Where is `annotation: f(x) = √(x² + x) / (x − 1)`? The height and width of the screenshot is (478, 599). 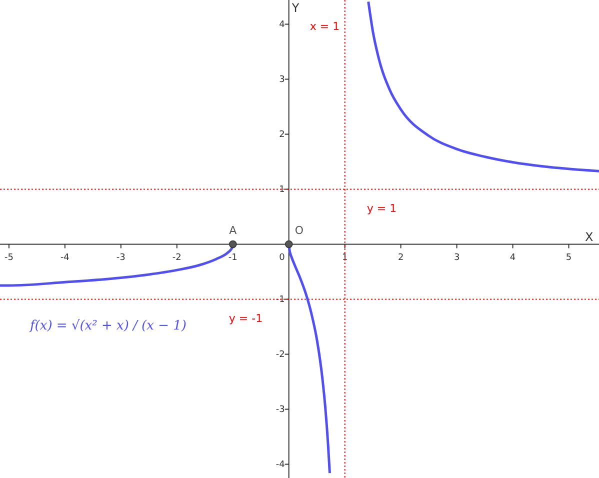
annotation: f(x) = √(x² + x) / (x − 1) is located at coordinates (107, 326).